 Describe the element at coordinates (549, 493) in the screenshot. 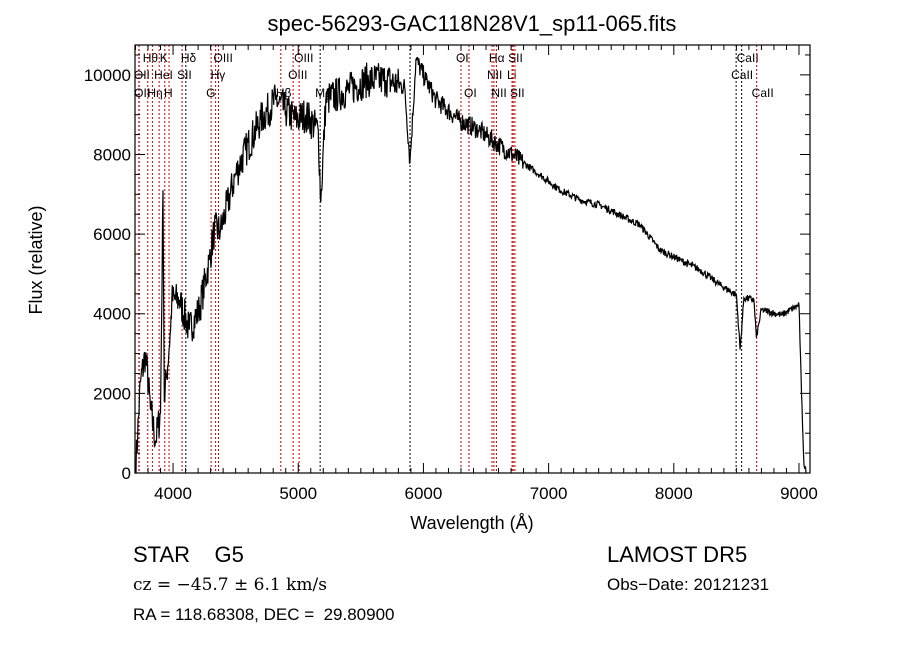

I see `x-tick-label: 7000` at that location.